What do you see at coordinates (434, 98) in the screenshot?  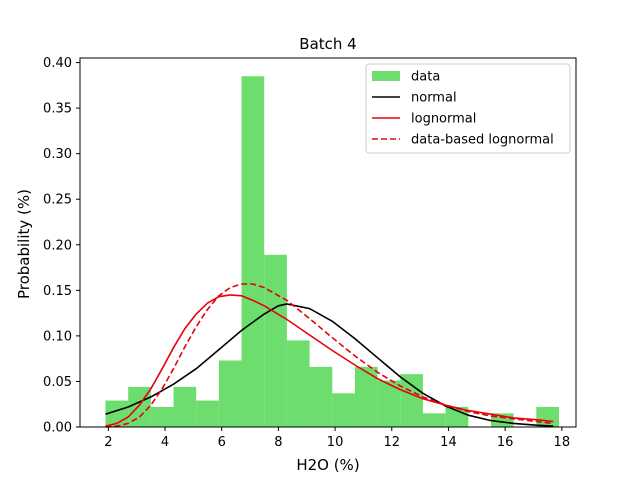 I see `legend-label: normal` at bounding box center [434, 98].